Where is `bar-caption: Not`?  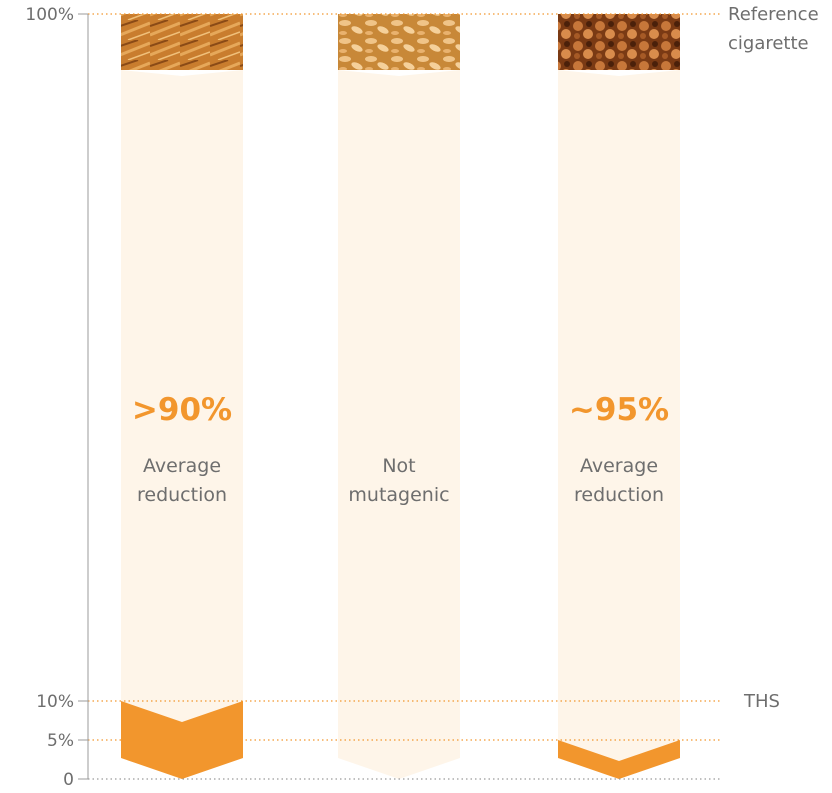
bar-caption: Not is located at coordinates (398, 466).